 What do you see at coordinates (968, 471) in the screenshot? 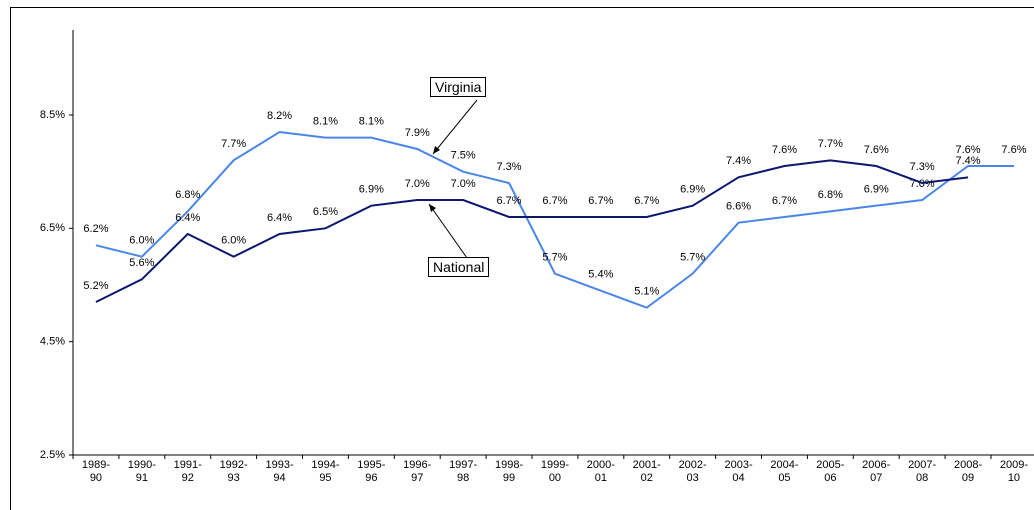
I see `x-tick-label: 2008-09` at bounding box center [968, 471].